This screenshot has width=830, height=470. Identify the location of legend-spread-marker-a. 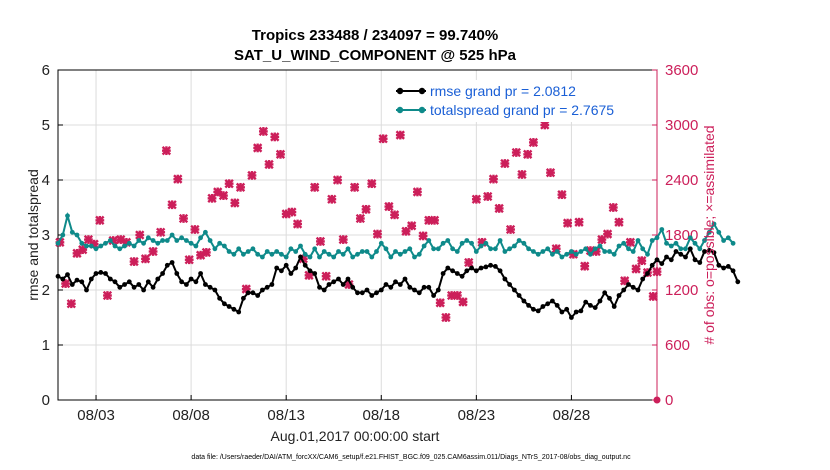
(400, 110).